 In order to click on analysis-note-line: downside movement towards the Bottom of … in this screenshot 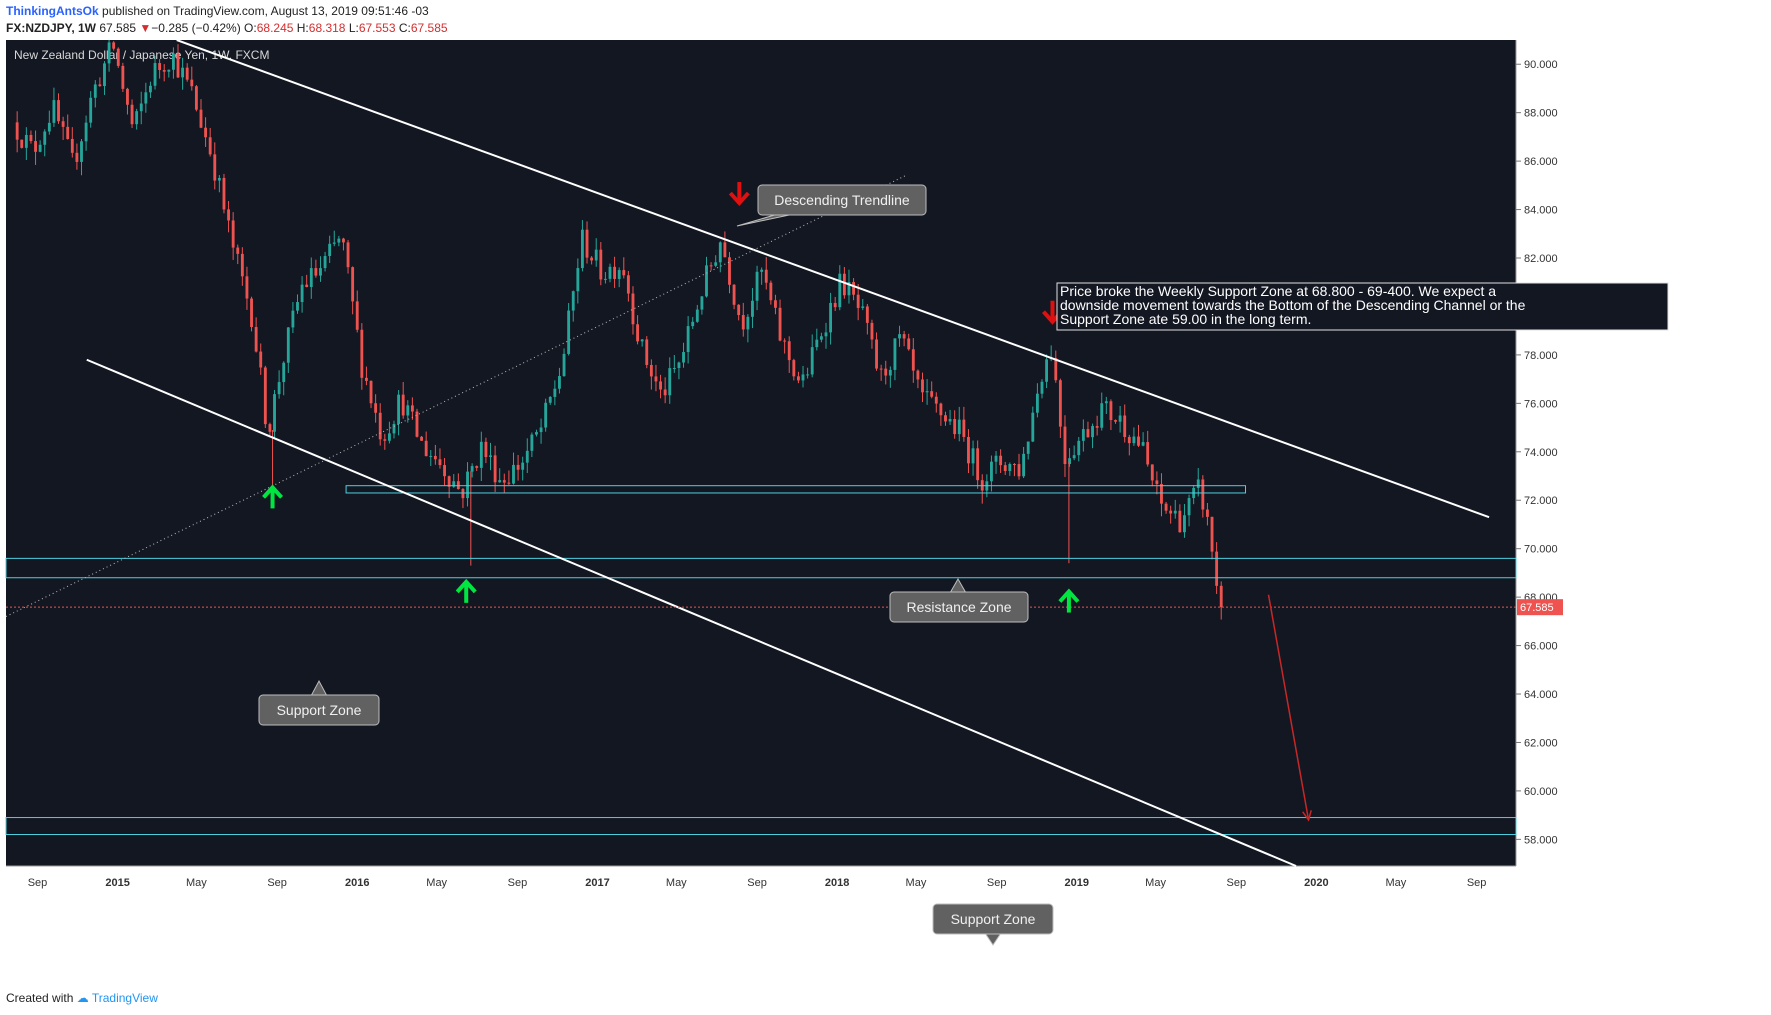, I will do `click(1293, 305)`.